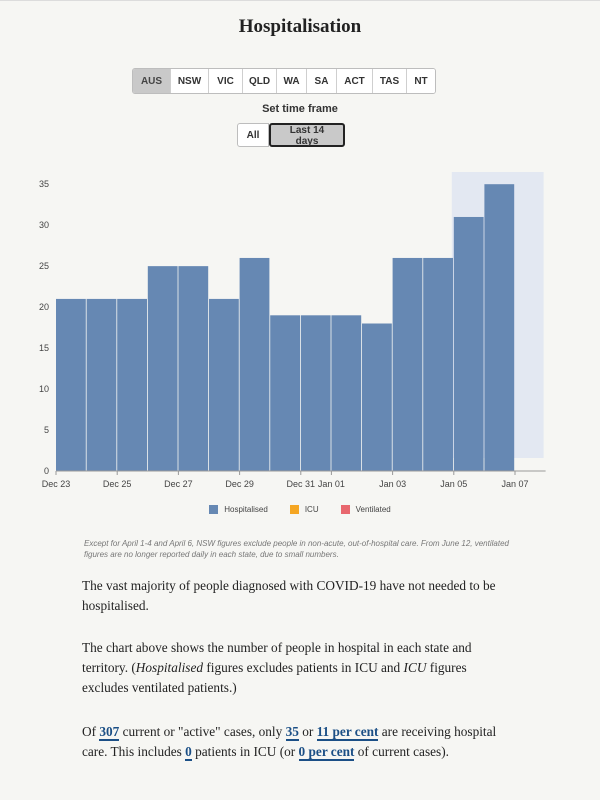  What do you see at coordinates (390, 81) in the screenshot?
I see `state-tab-tas: TAS` at bounding box center [390, 81].